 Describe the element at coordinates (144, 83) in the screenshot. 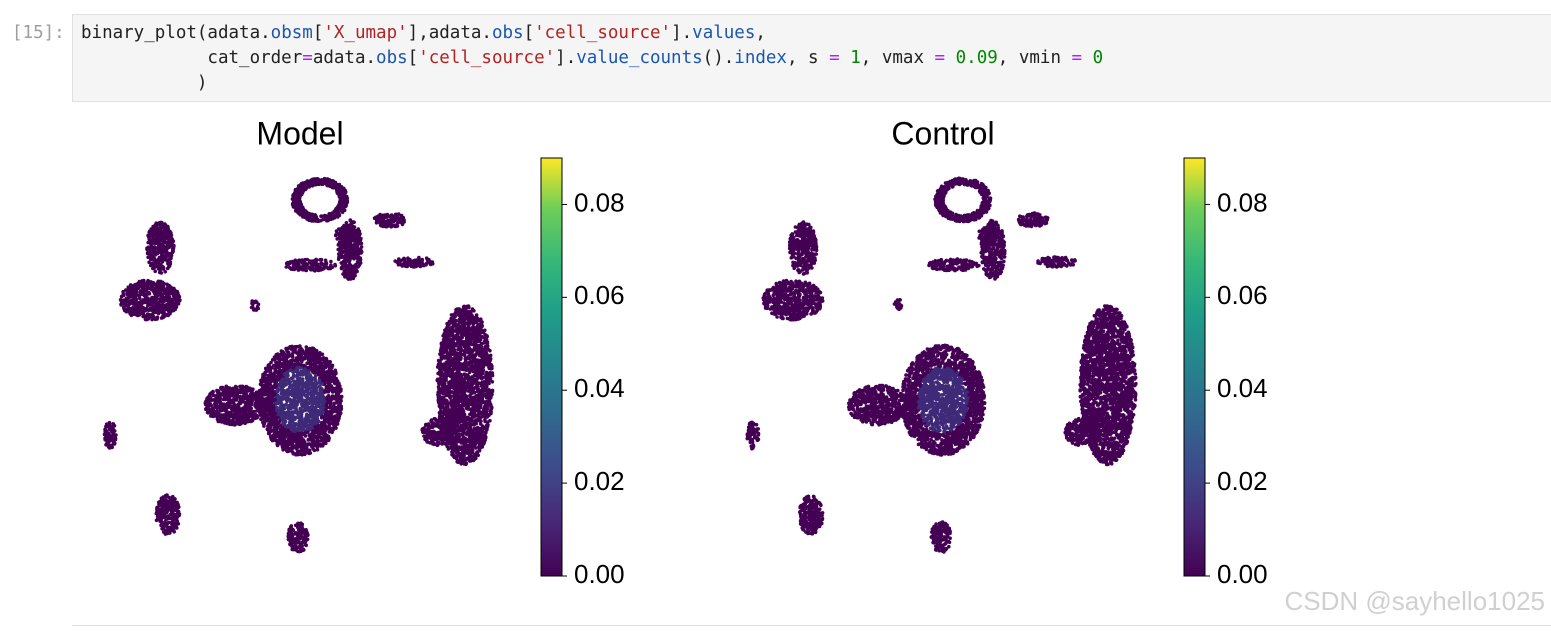

I see `code-token: )` at that location.